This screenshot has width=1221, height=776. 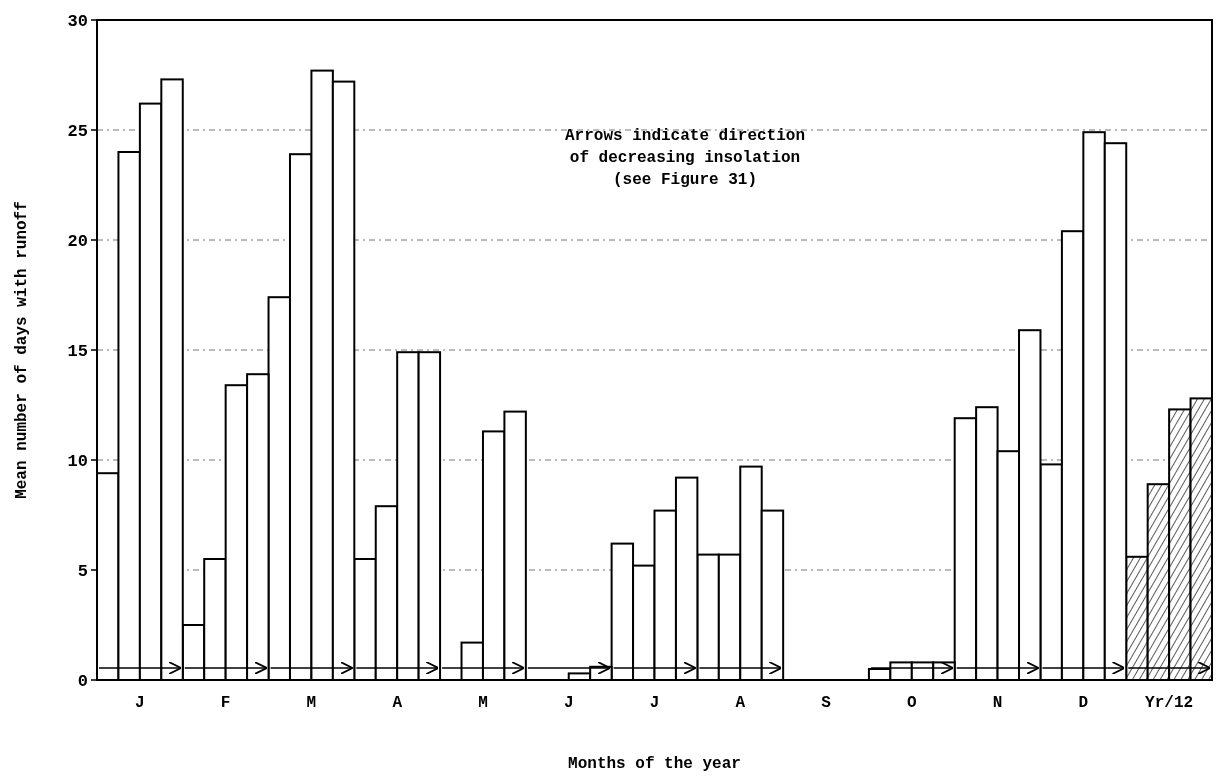 I want to click on x-tick-label: O, so click(x=912, y=703).